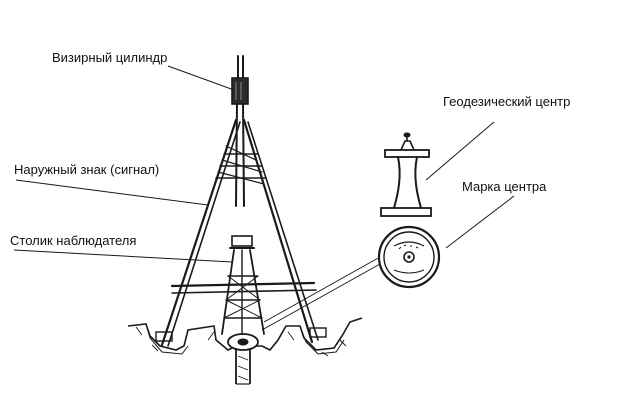 This screenshot has width=619, height=401. Describe the element at coordinates (86, 169) in the screenshot. I see `label-outer-sign: Наружный знак (сигнал)` at that location.